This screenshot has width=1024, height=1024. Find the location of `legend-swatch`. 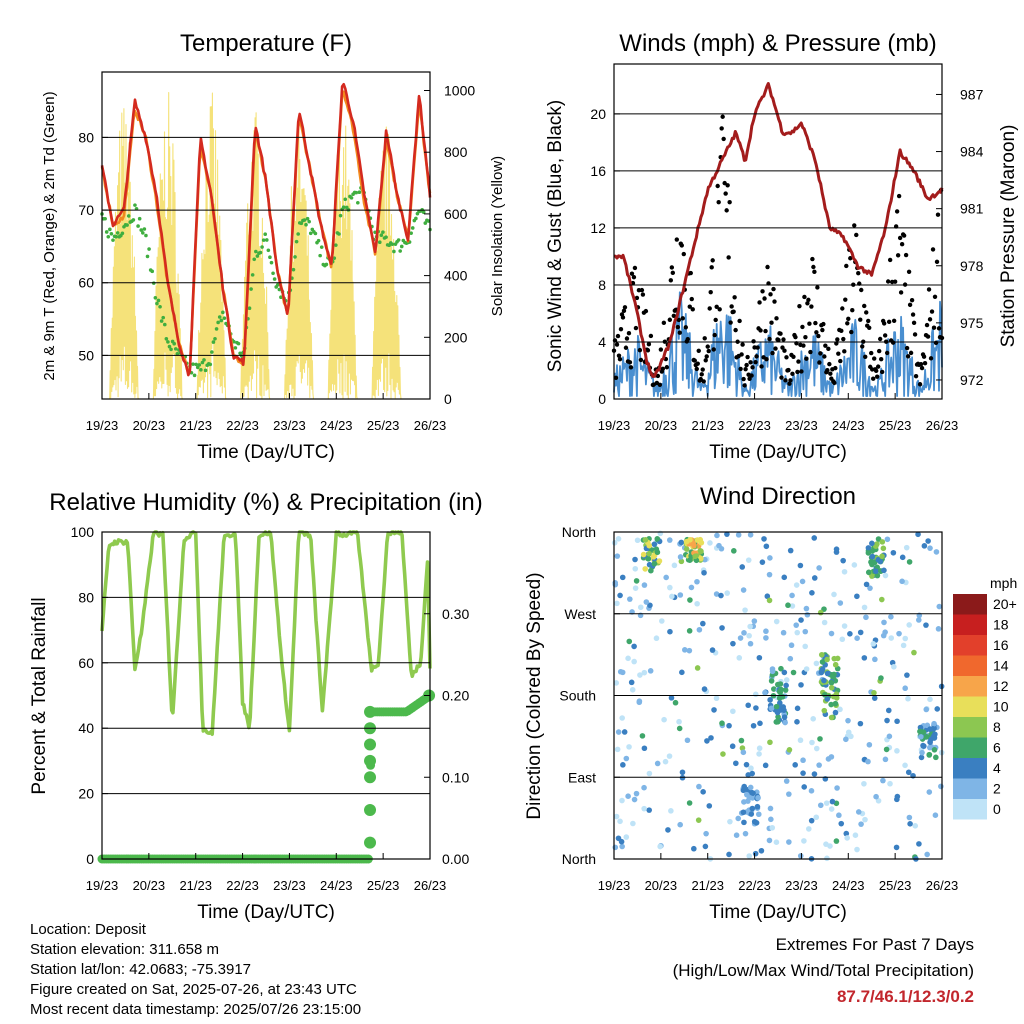

legend-swatch is located at coordinates (970, 727).